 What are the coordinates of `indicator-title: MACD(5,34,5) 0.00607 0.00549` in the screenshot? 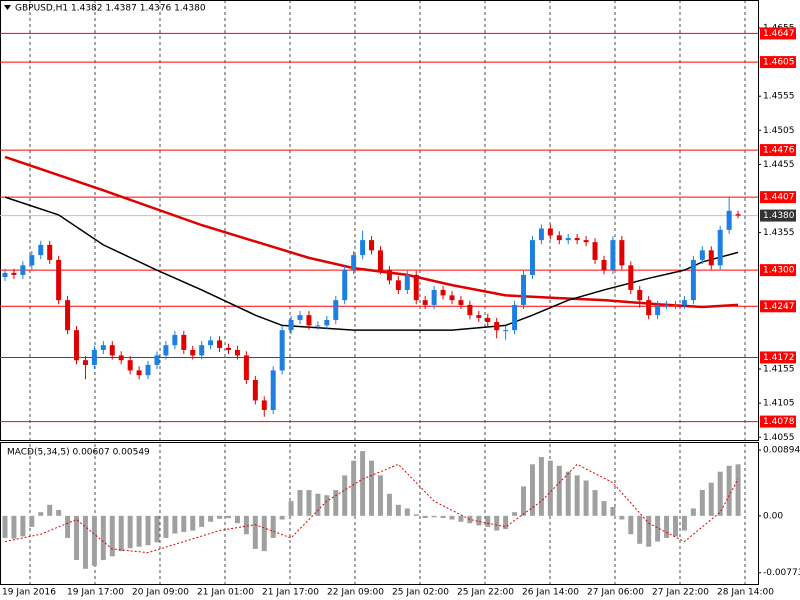 It's located at (78, 453).